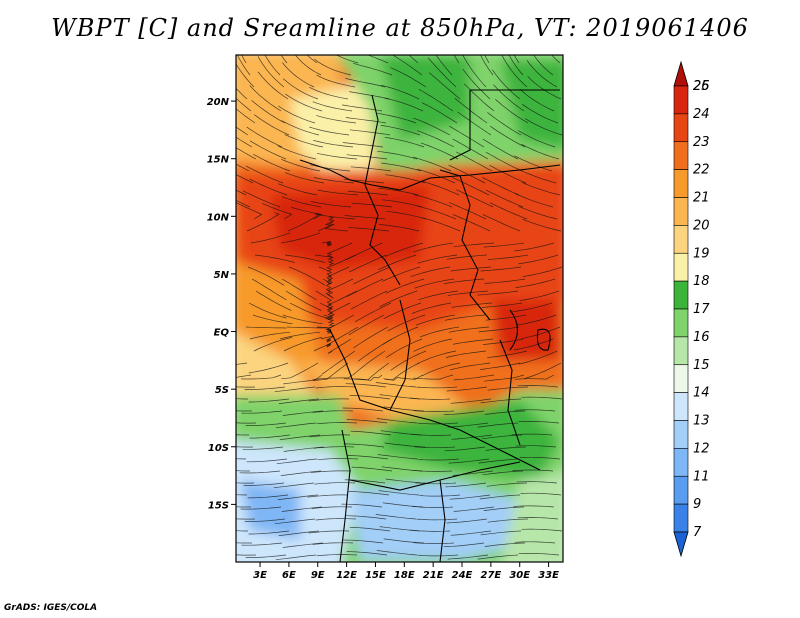  I want to click on field-ne-green-dark, so click(531, 104).